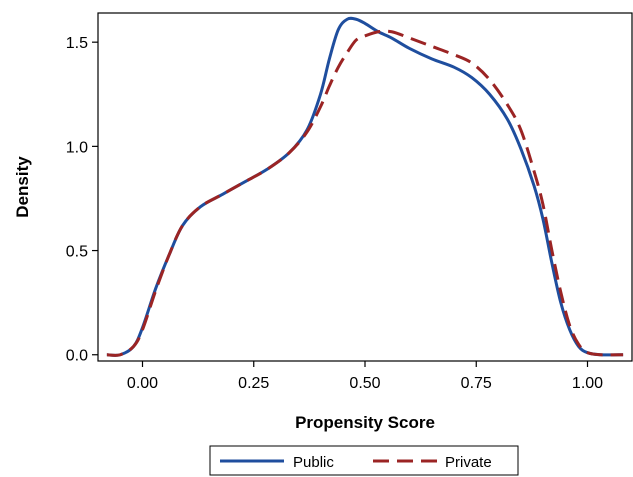 The width and height of the screenshot is (633, 477). I want to click on y-tick-label: 0.5, so click(77, 252).